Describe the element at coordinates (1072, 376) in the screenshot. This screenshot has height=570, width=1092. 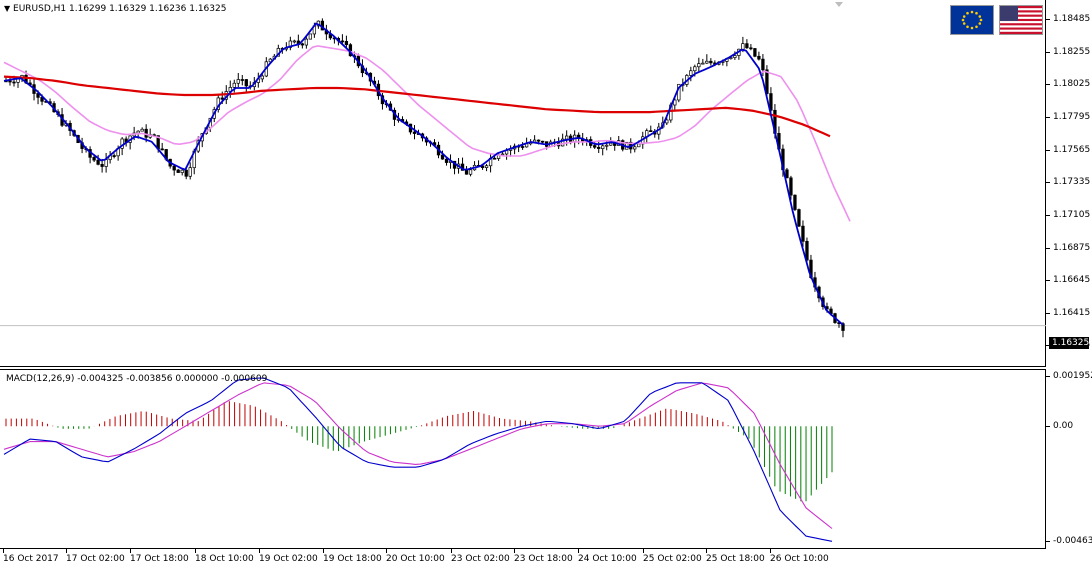
I see `macd-y-tick-label: 0.001952` at that location.